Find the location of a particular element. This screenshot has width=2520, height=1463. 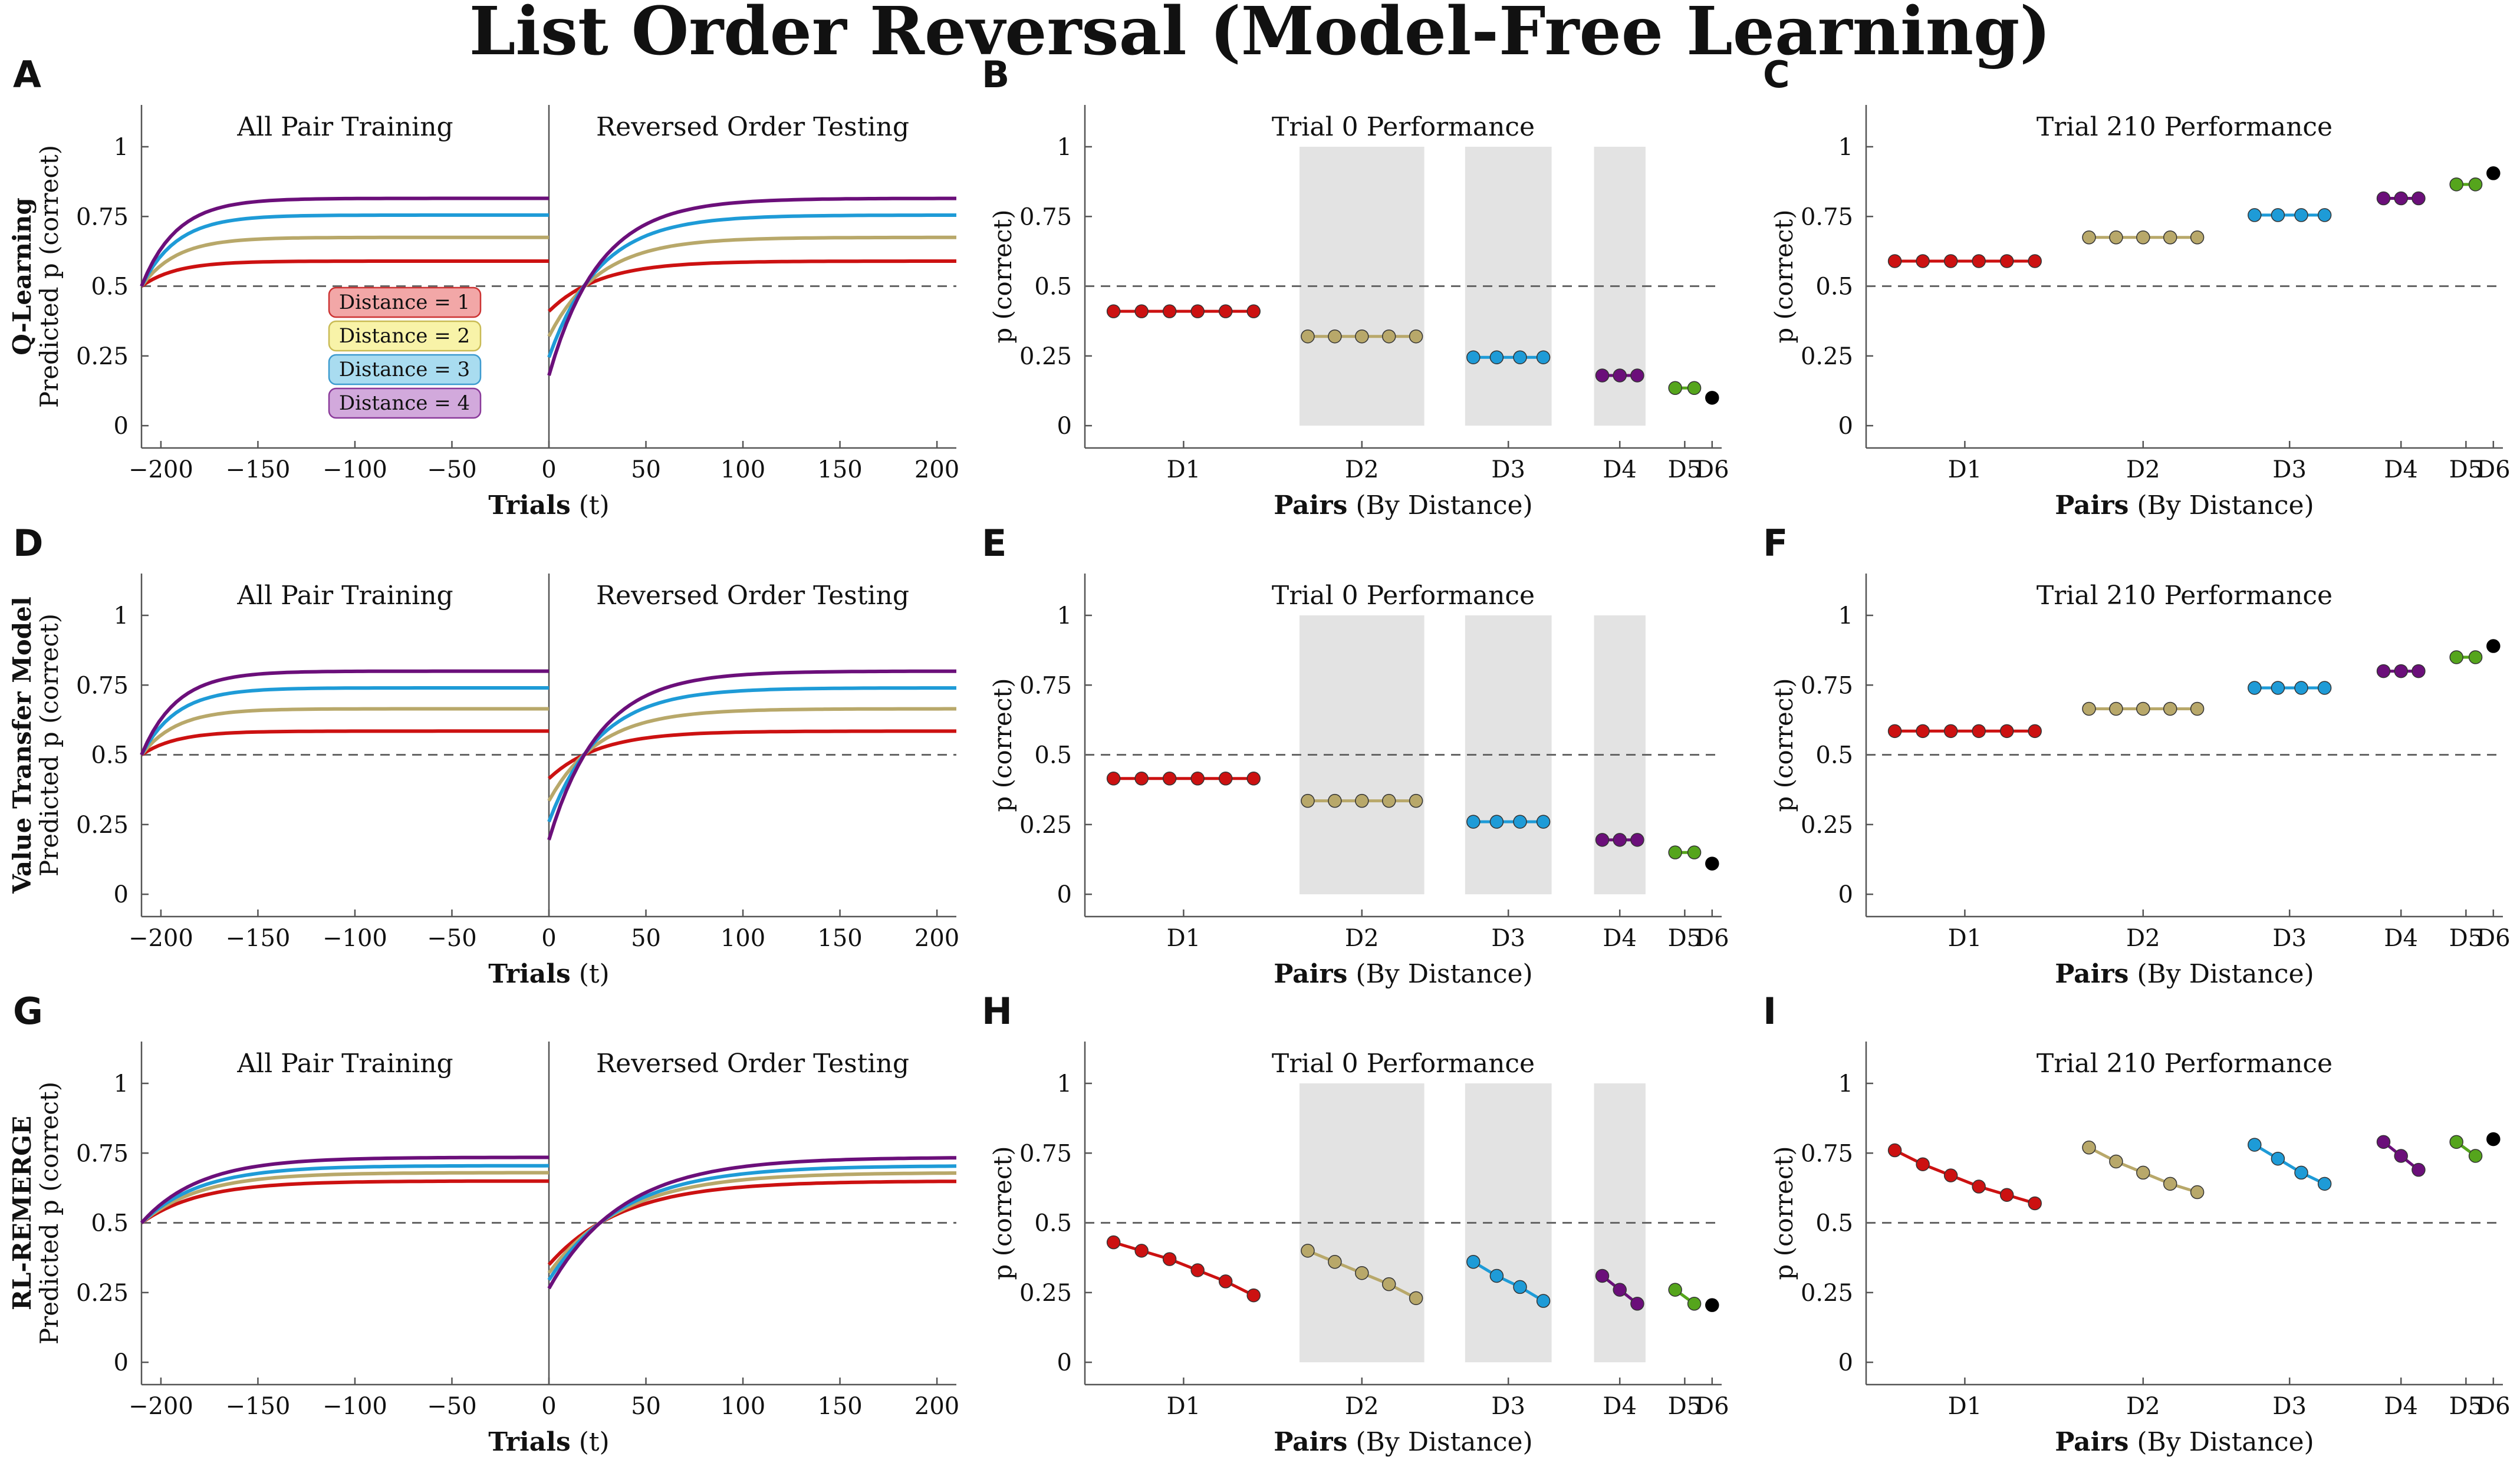

panel-title: Trial 0 Performance is located at coordinates (1403, 596).